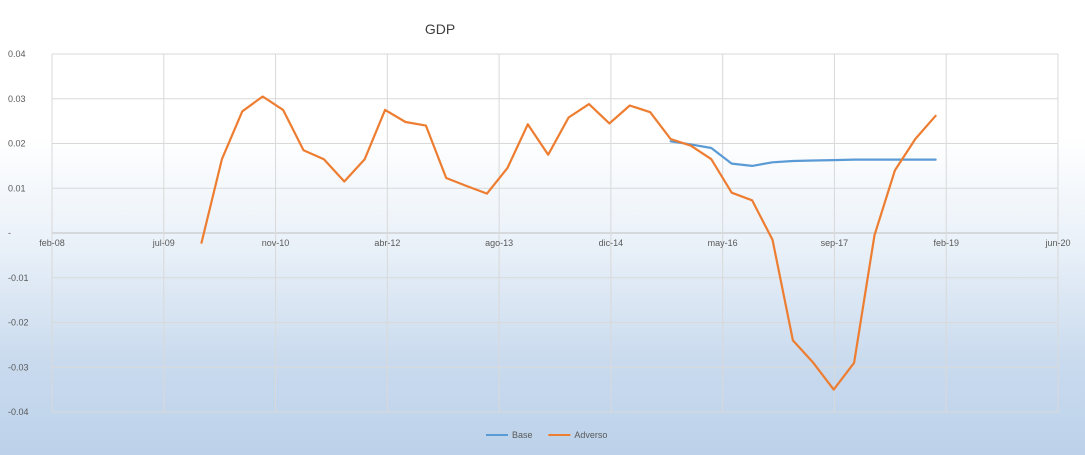 The height and width of the screenshot is (455, 1085). Describe the element at coordinates (546, 435) in the screenshot. I see `legend: Base Adverso` at that location.